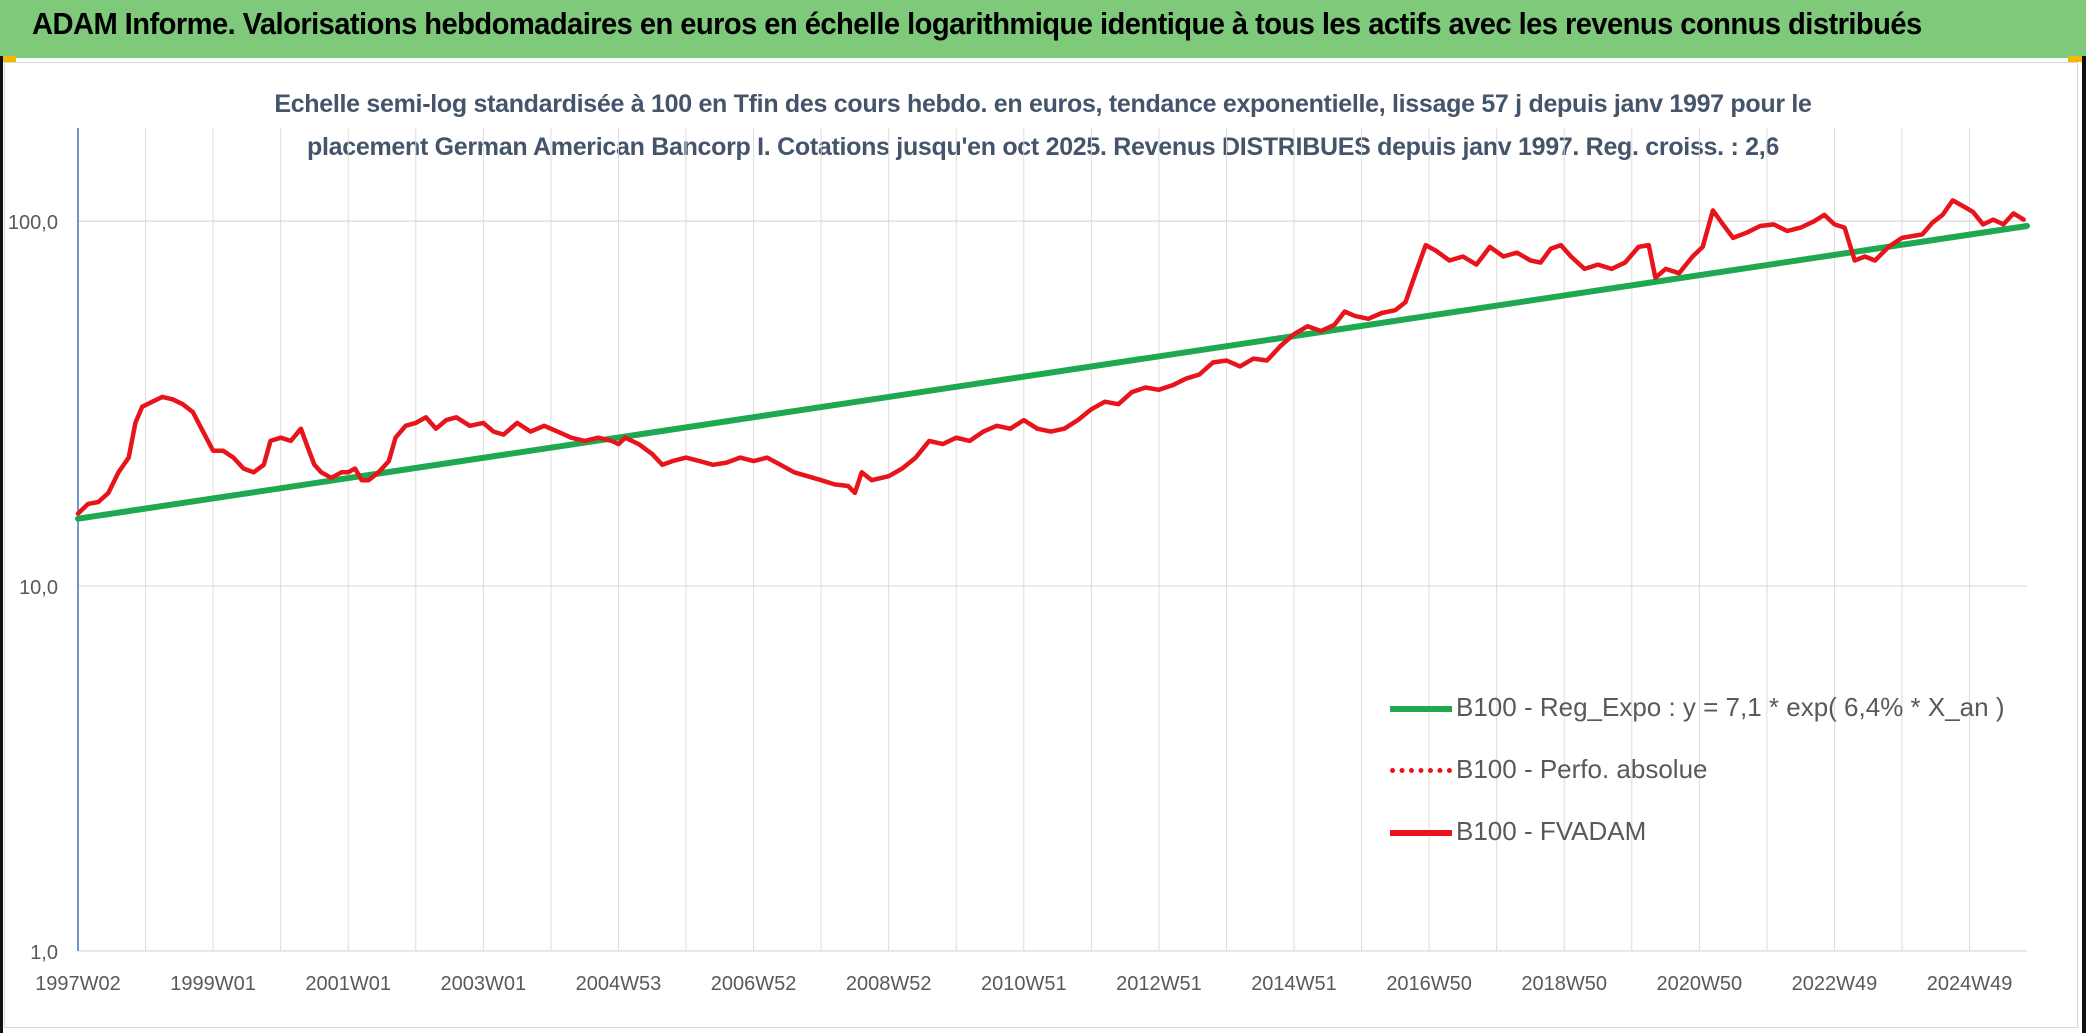 The width and height of the screenshot is (2086, 1033). I want to click on corner-marker-left, so click(8, 59).